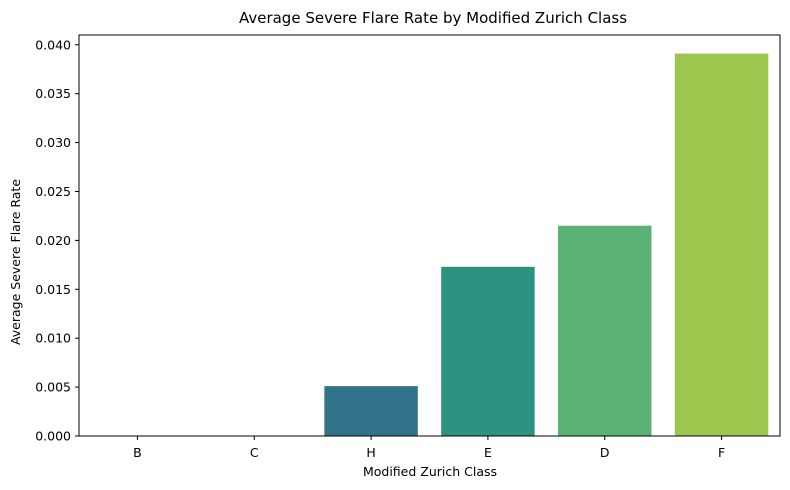 Image resolution: width=790 pixels, height=490 pixels. Describe the element at coordinates (254, 452) in the screenshot. I see `x-tick-label: C` at that location.